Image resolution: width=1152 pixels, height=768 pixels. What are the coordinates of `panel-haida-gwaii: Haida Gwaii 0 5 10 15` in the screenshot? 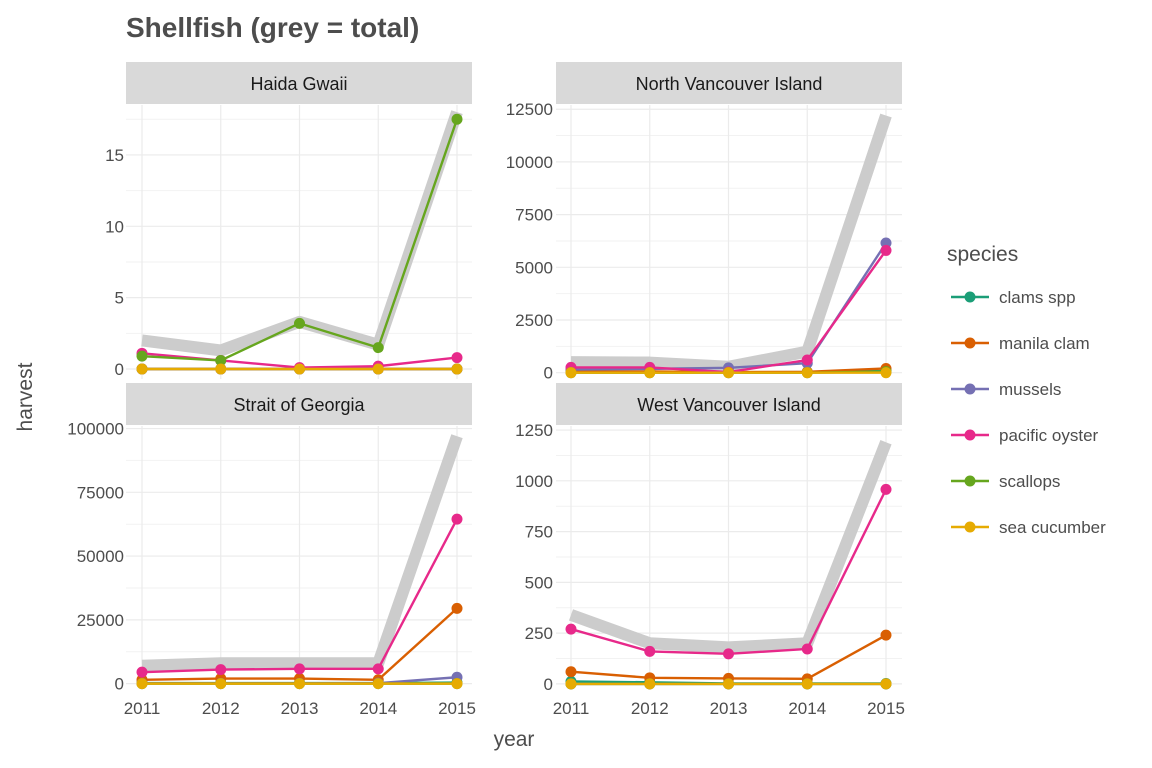 It's located at (288, 220).